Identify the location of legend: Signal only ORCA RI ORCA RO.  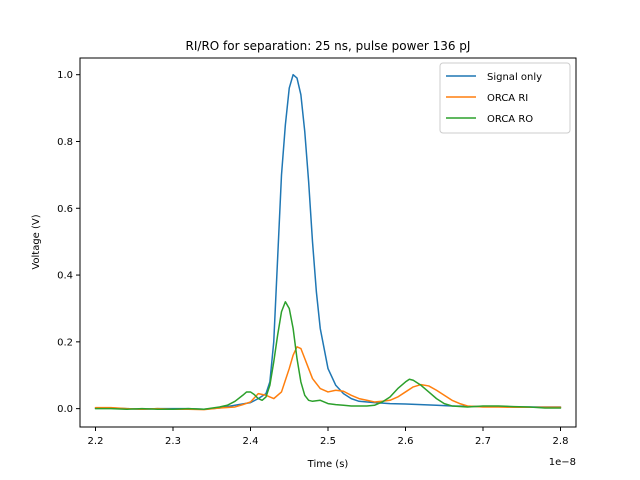
(505, 98).